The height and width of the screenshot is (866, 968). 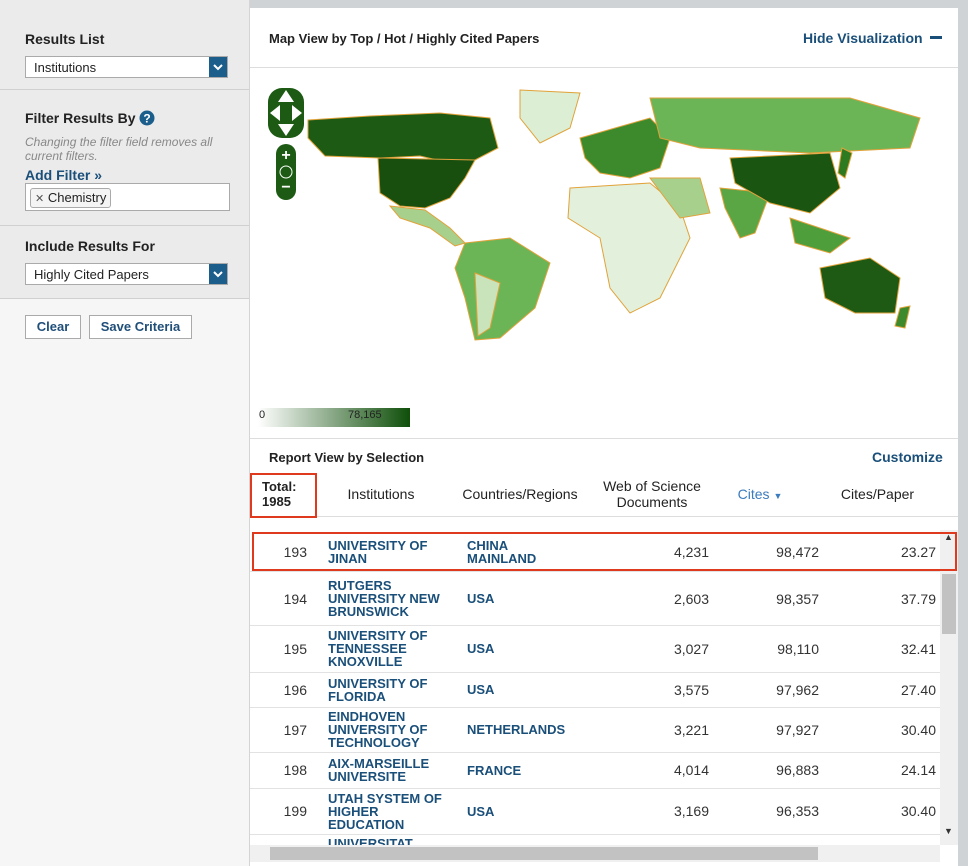 I want to click on total-value: 1985, so click(x=276, y=501).